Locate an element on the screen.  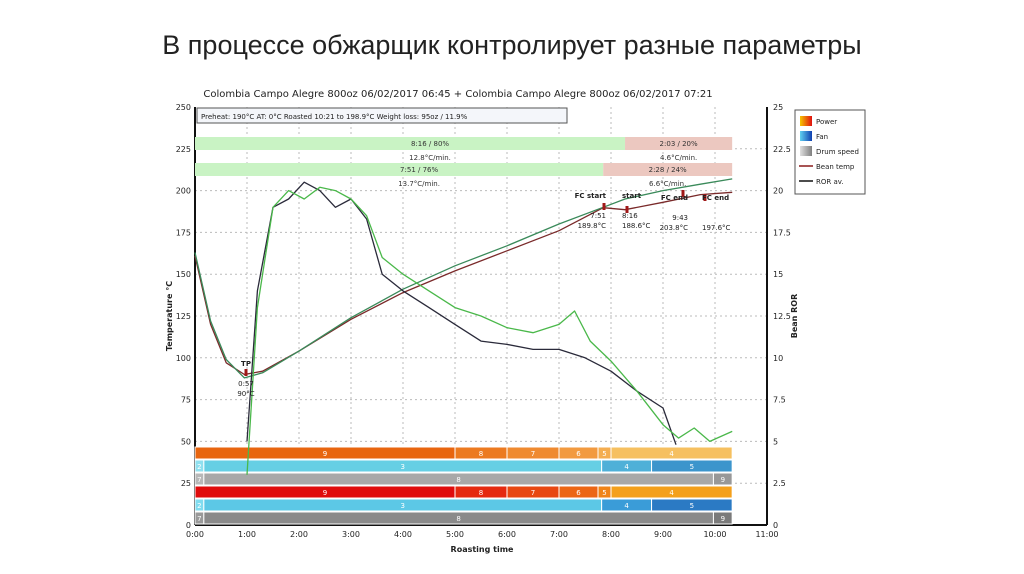
y2-tick-label: 25 is located at coordinates (778, 107).